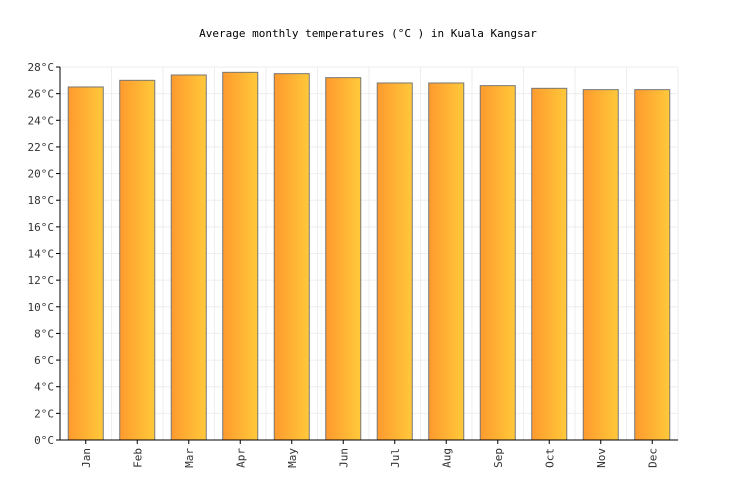 This screenshot has height=500, width=736. Describe the element at coordinates (41, 94) in the screenshot. I see `y-tick-label: 26°C` at that location.